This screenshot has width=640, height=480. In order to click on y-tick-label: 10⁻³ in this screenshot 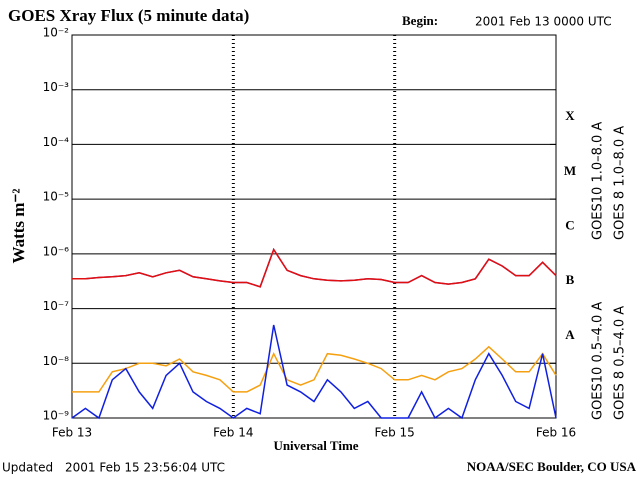, I will do `click(56, 87)`.